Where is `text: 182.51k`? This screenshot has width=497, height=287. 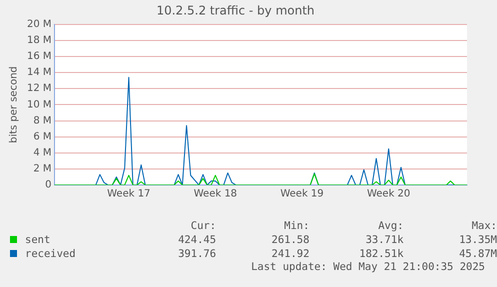
text: 182.51k is located at coordinates (381, 255).